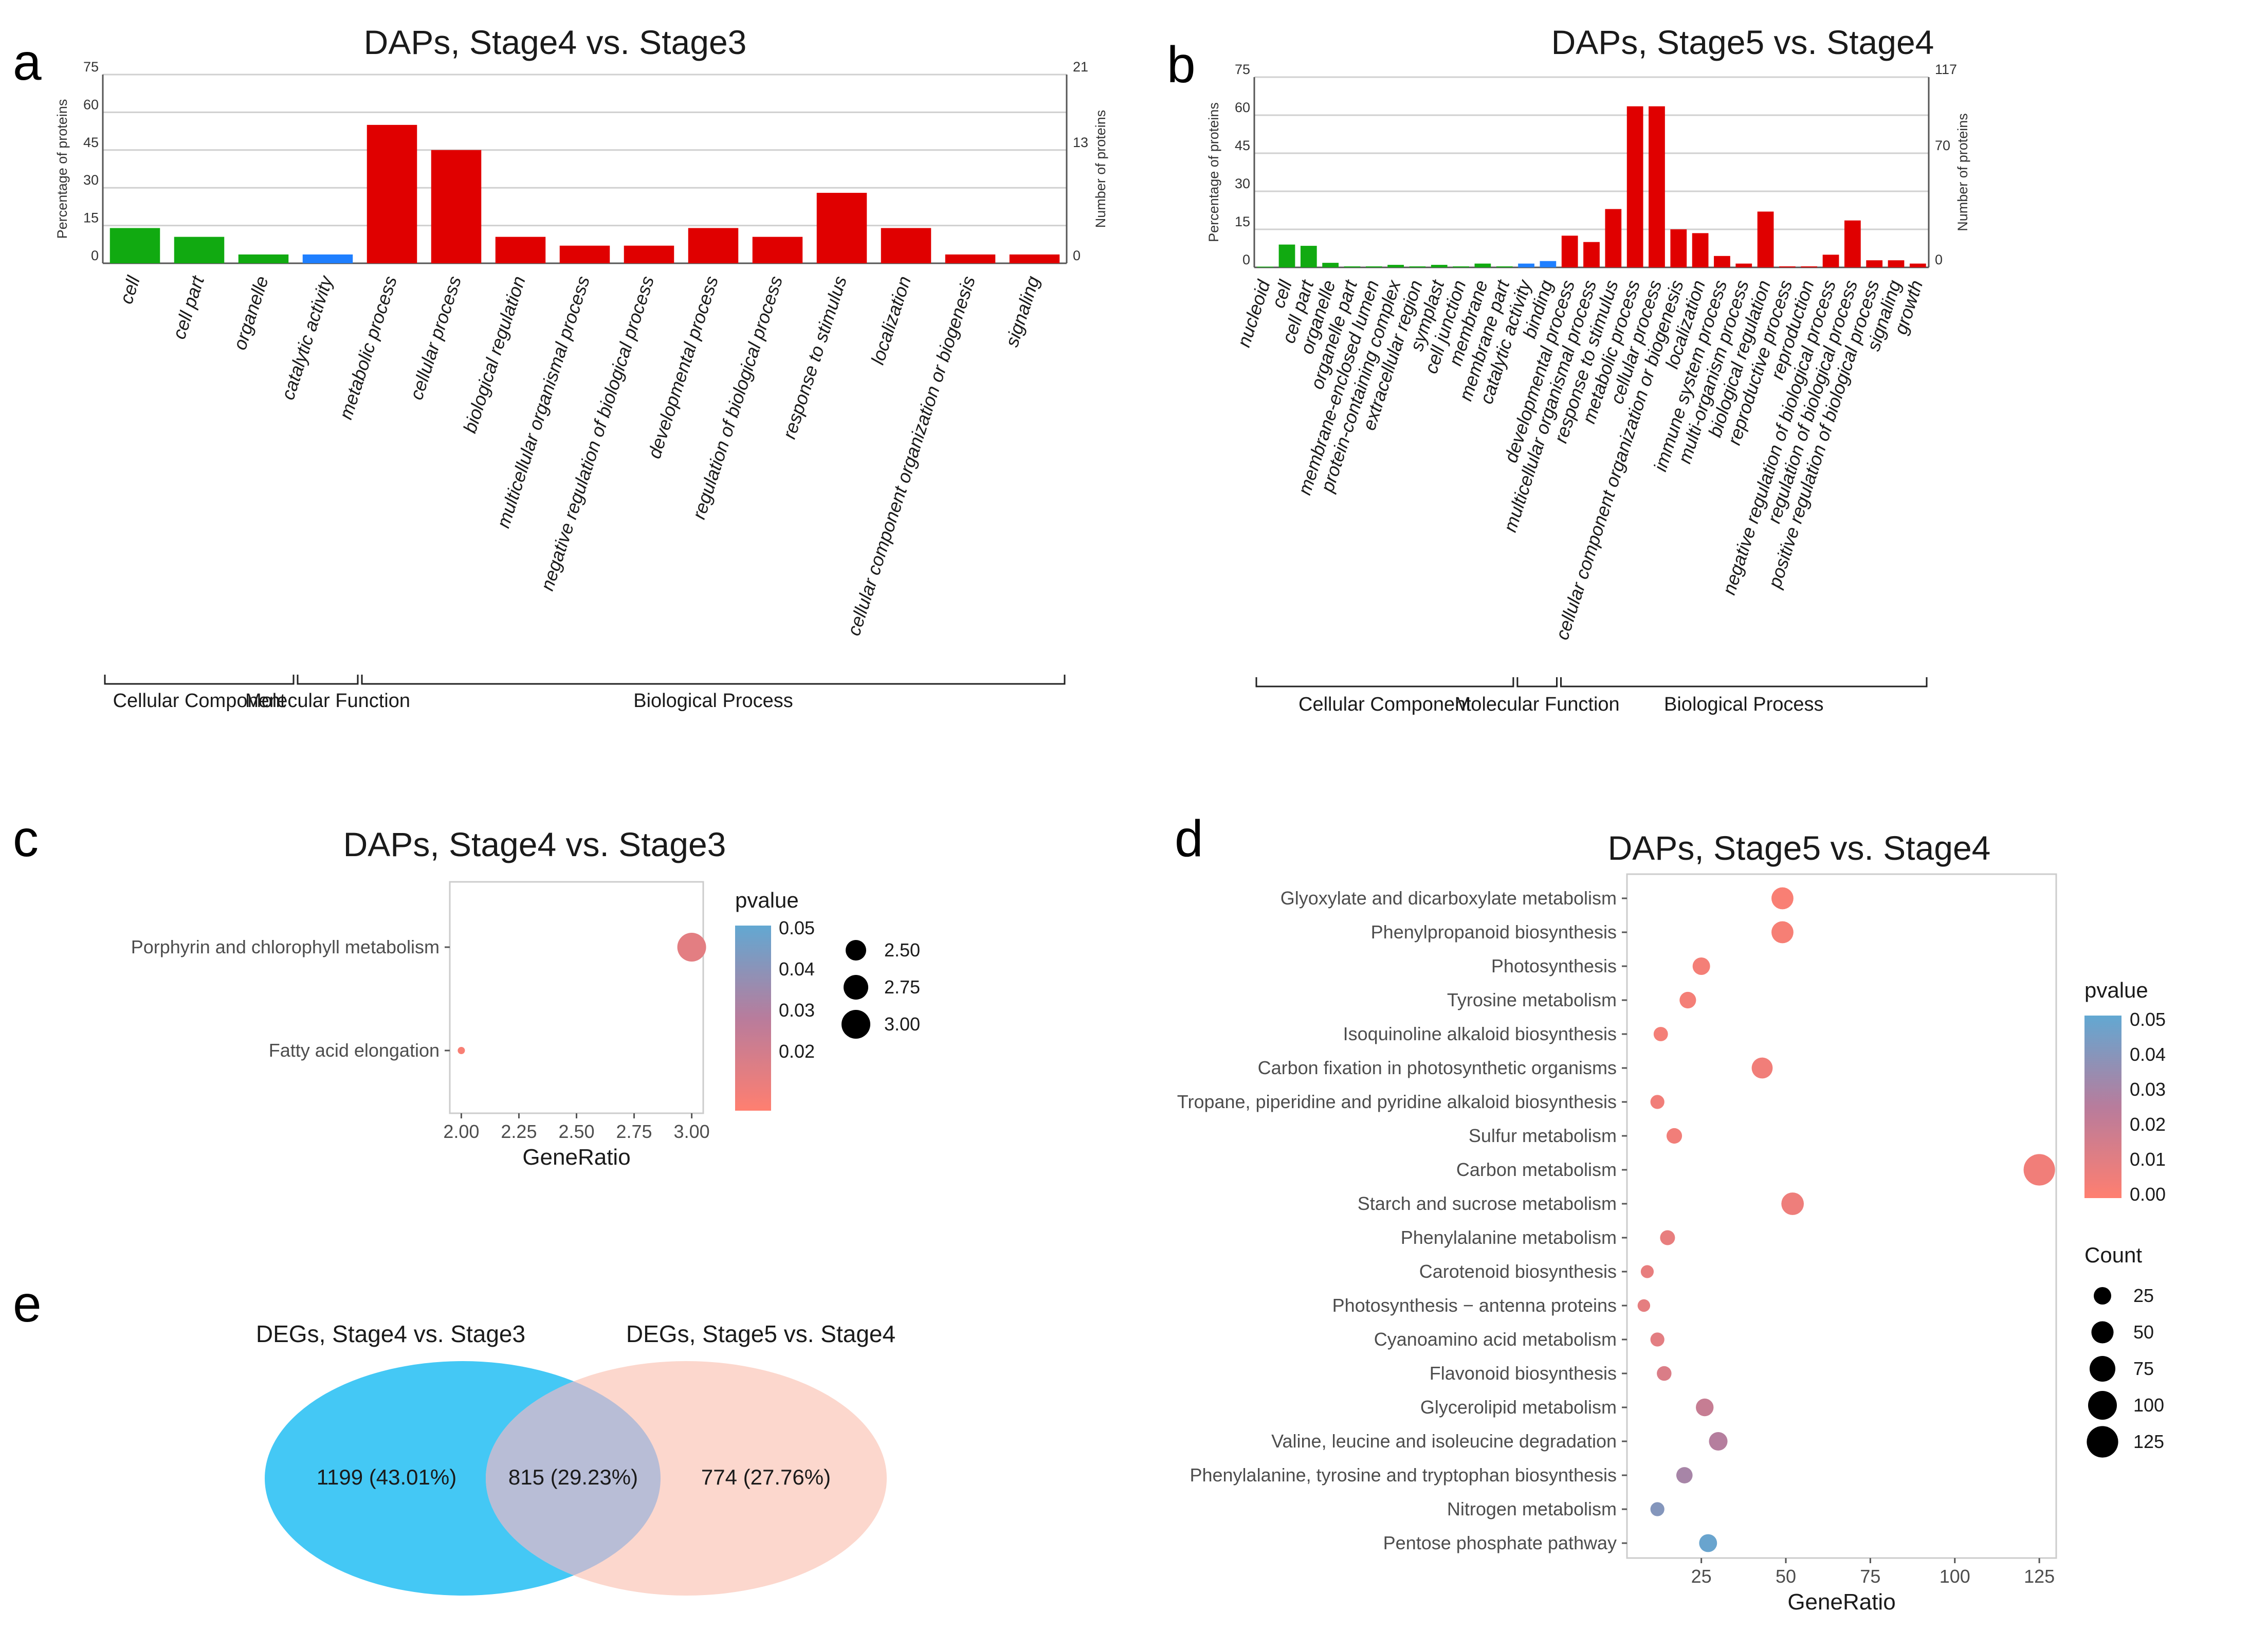 Image resolution: width=2268 pixels, height=1629 pixels. I want to click on color-legend-label: 0.02, so click(797, 1051).